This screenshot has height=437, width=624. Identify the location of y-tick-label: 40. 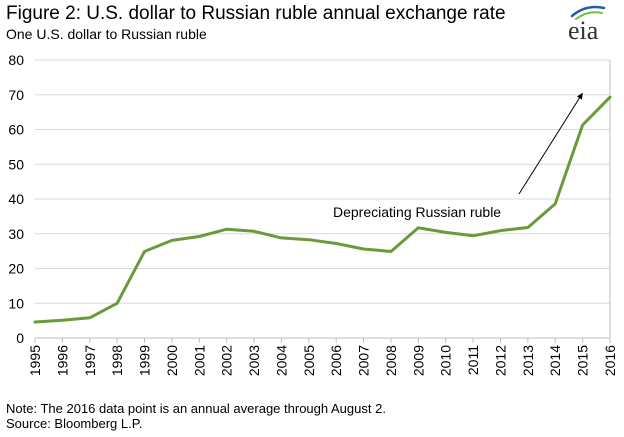
(16, 199).